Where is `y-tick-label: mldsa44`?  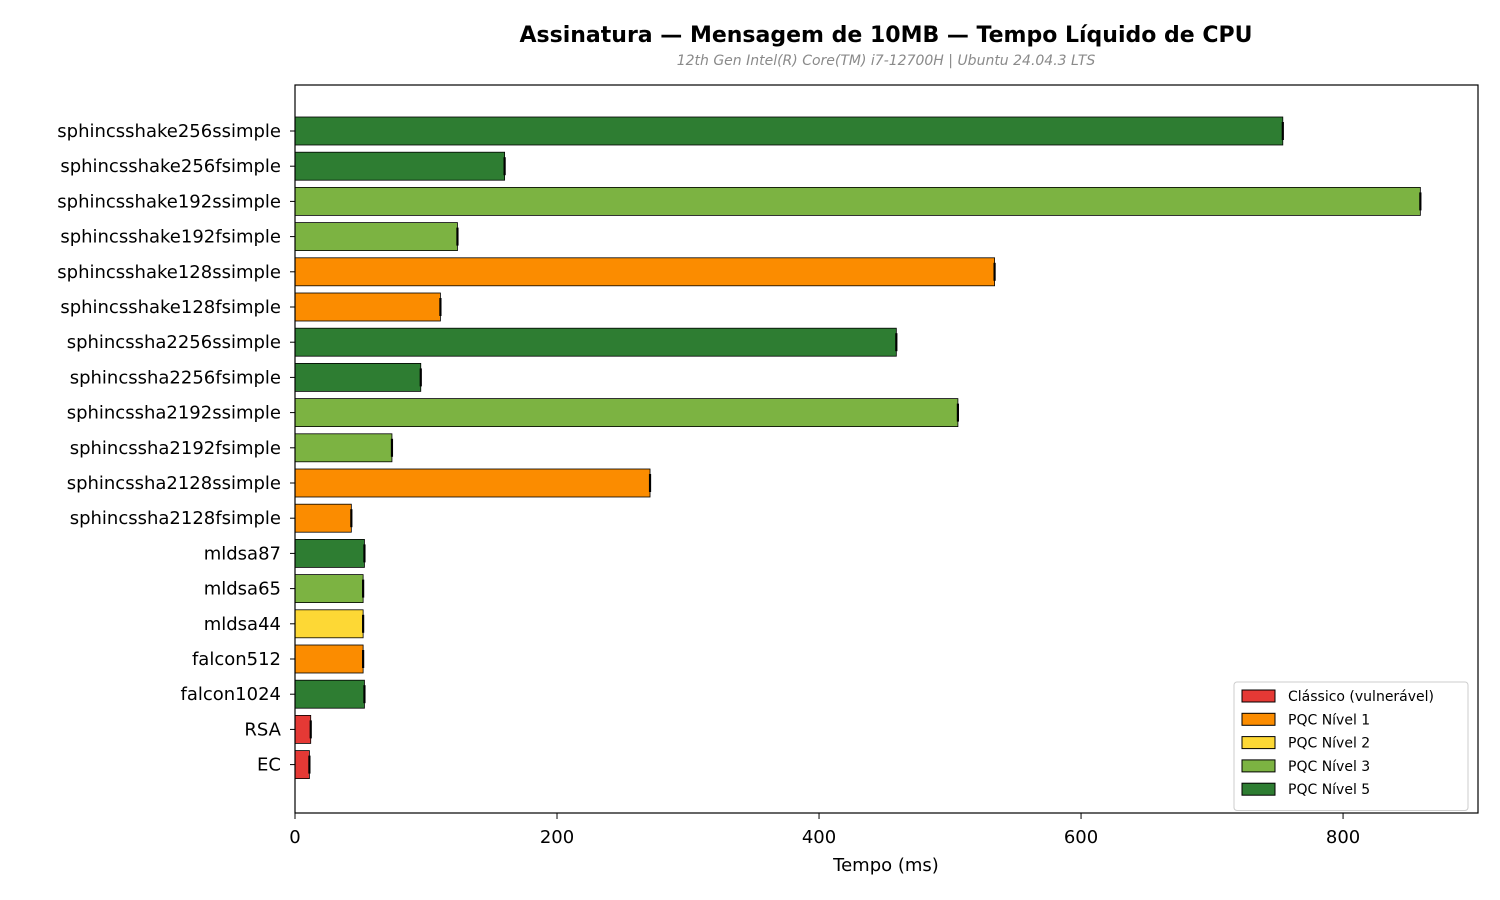
y-tick-label: mldsa44 is located at coordinates (242, 624).